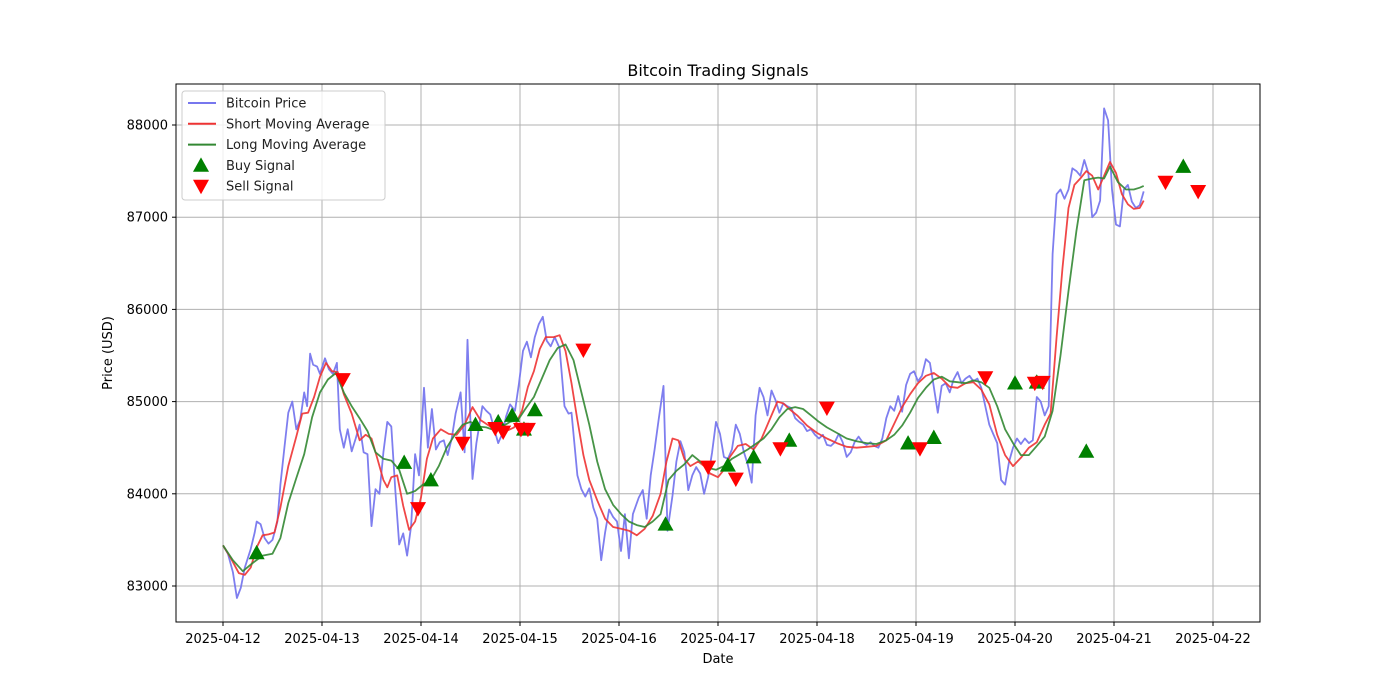 The width and height of the screenshot is (1400, 700). I want to click on x-tick-label: 2025-04-14, so click(421, 639).